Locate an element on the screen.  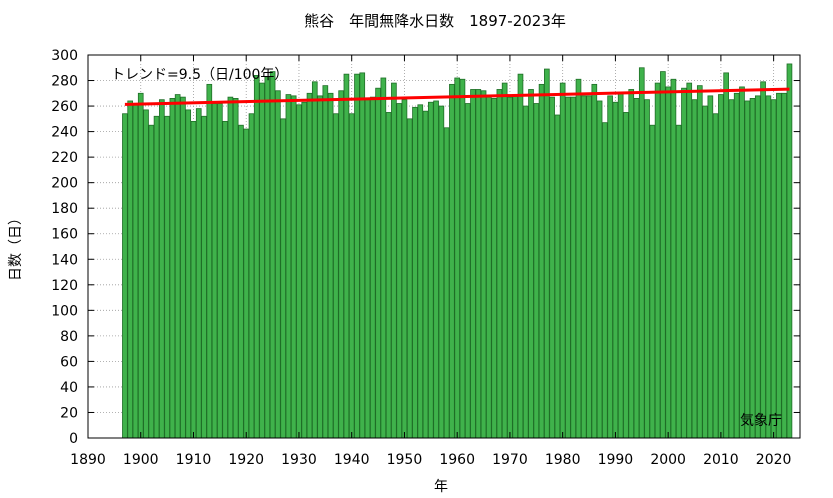
y-tick-label: 240 is located at coordinates (64, 133).